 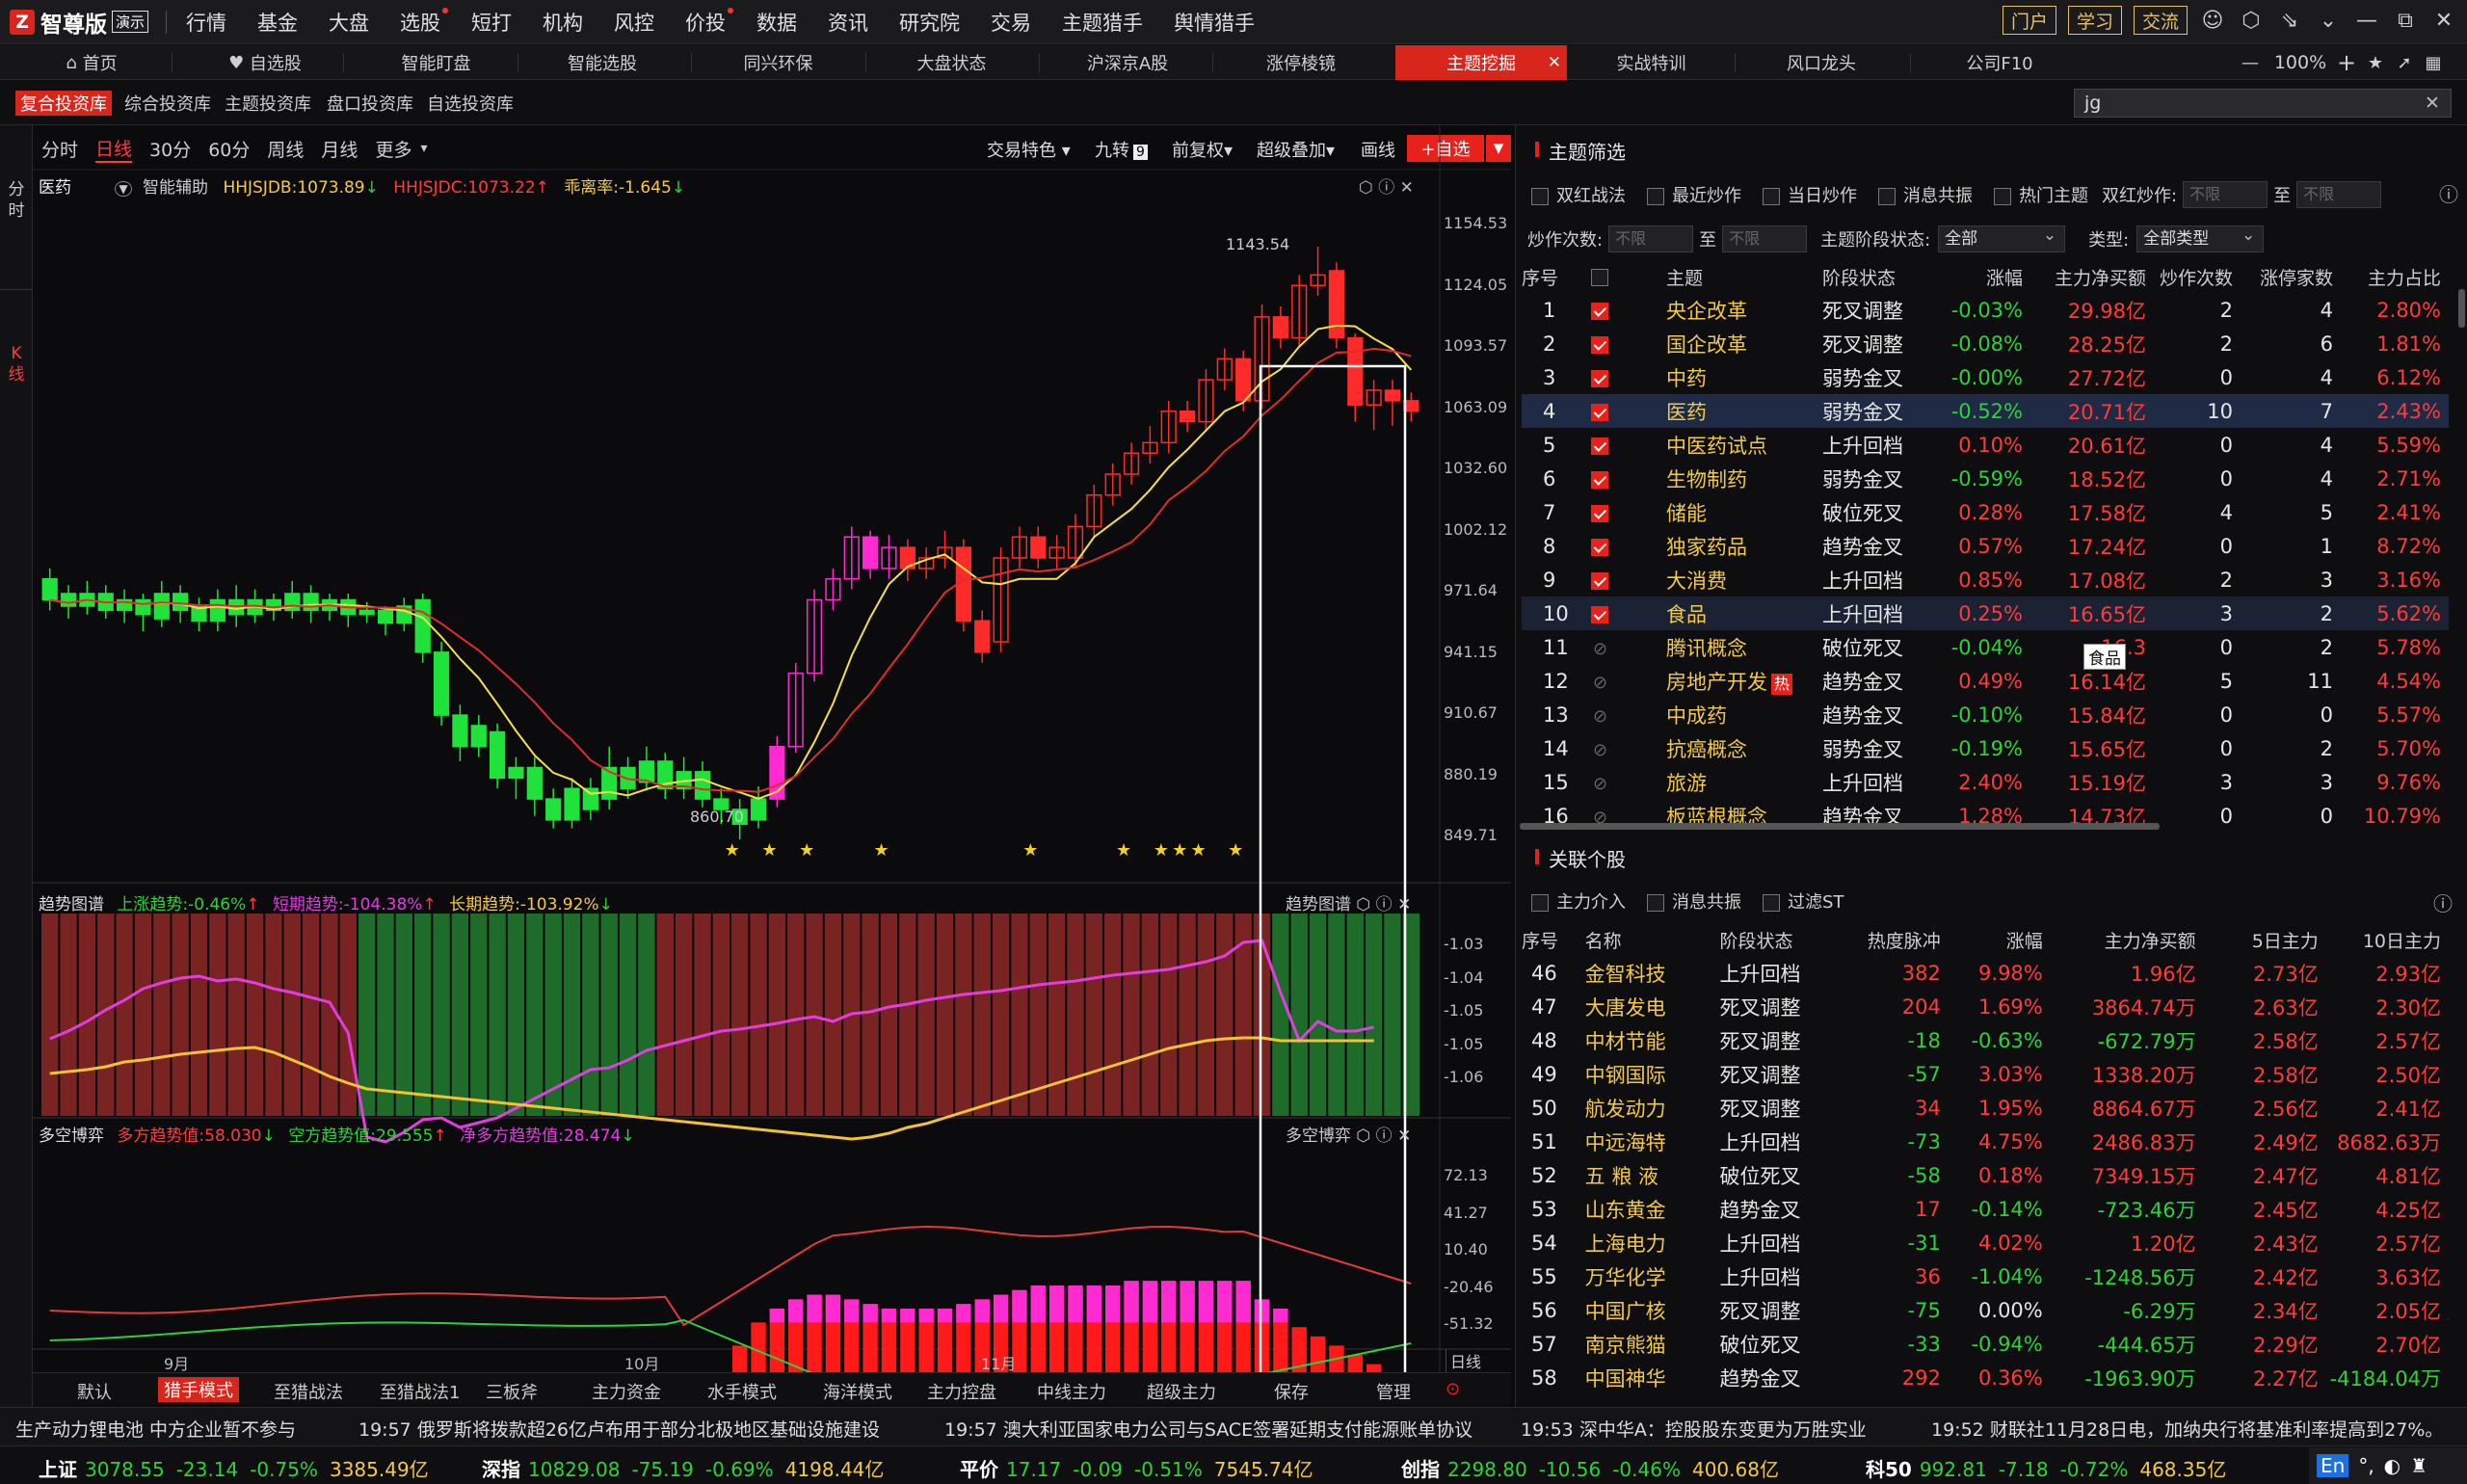 What do you see at coordinates (339, 150) in the screenshot?
I see `period-5: 月线` at bounding box center [339, 150].